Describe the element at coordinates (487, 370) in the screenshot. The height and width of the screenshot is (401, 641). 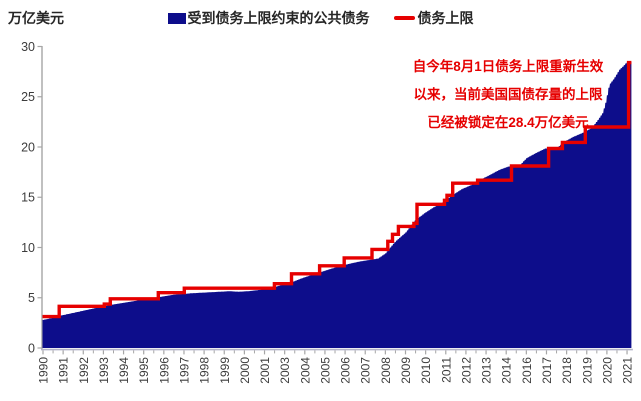
I see `x-axis-tick-label: 2013` at that location.